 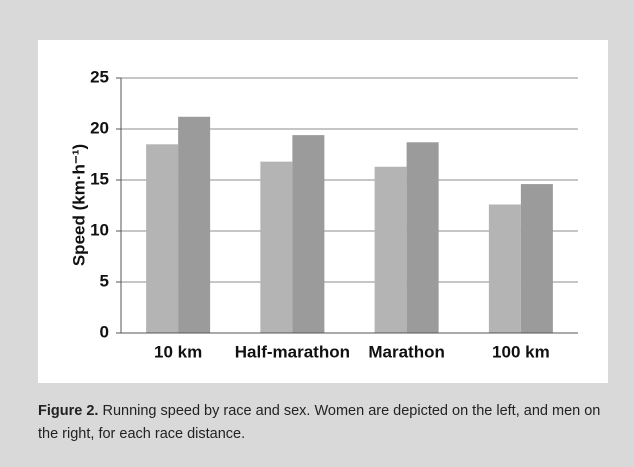 What do you see at coordinates (99, 76) in the screenshot?
I see `y-tick-label: 25` at bounding box center [99, 76].